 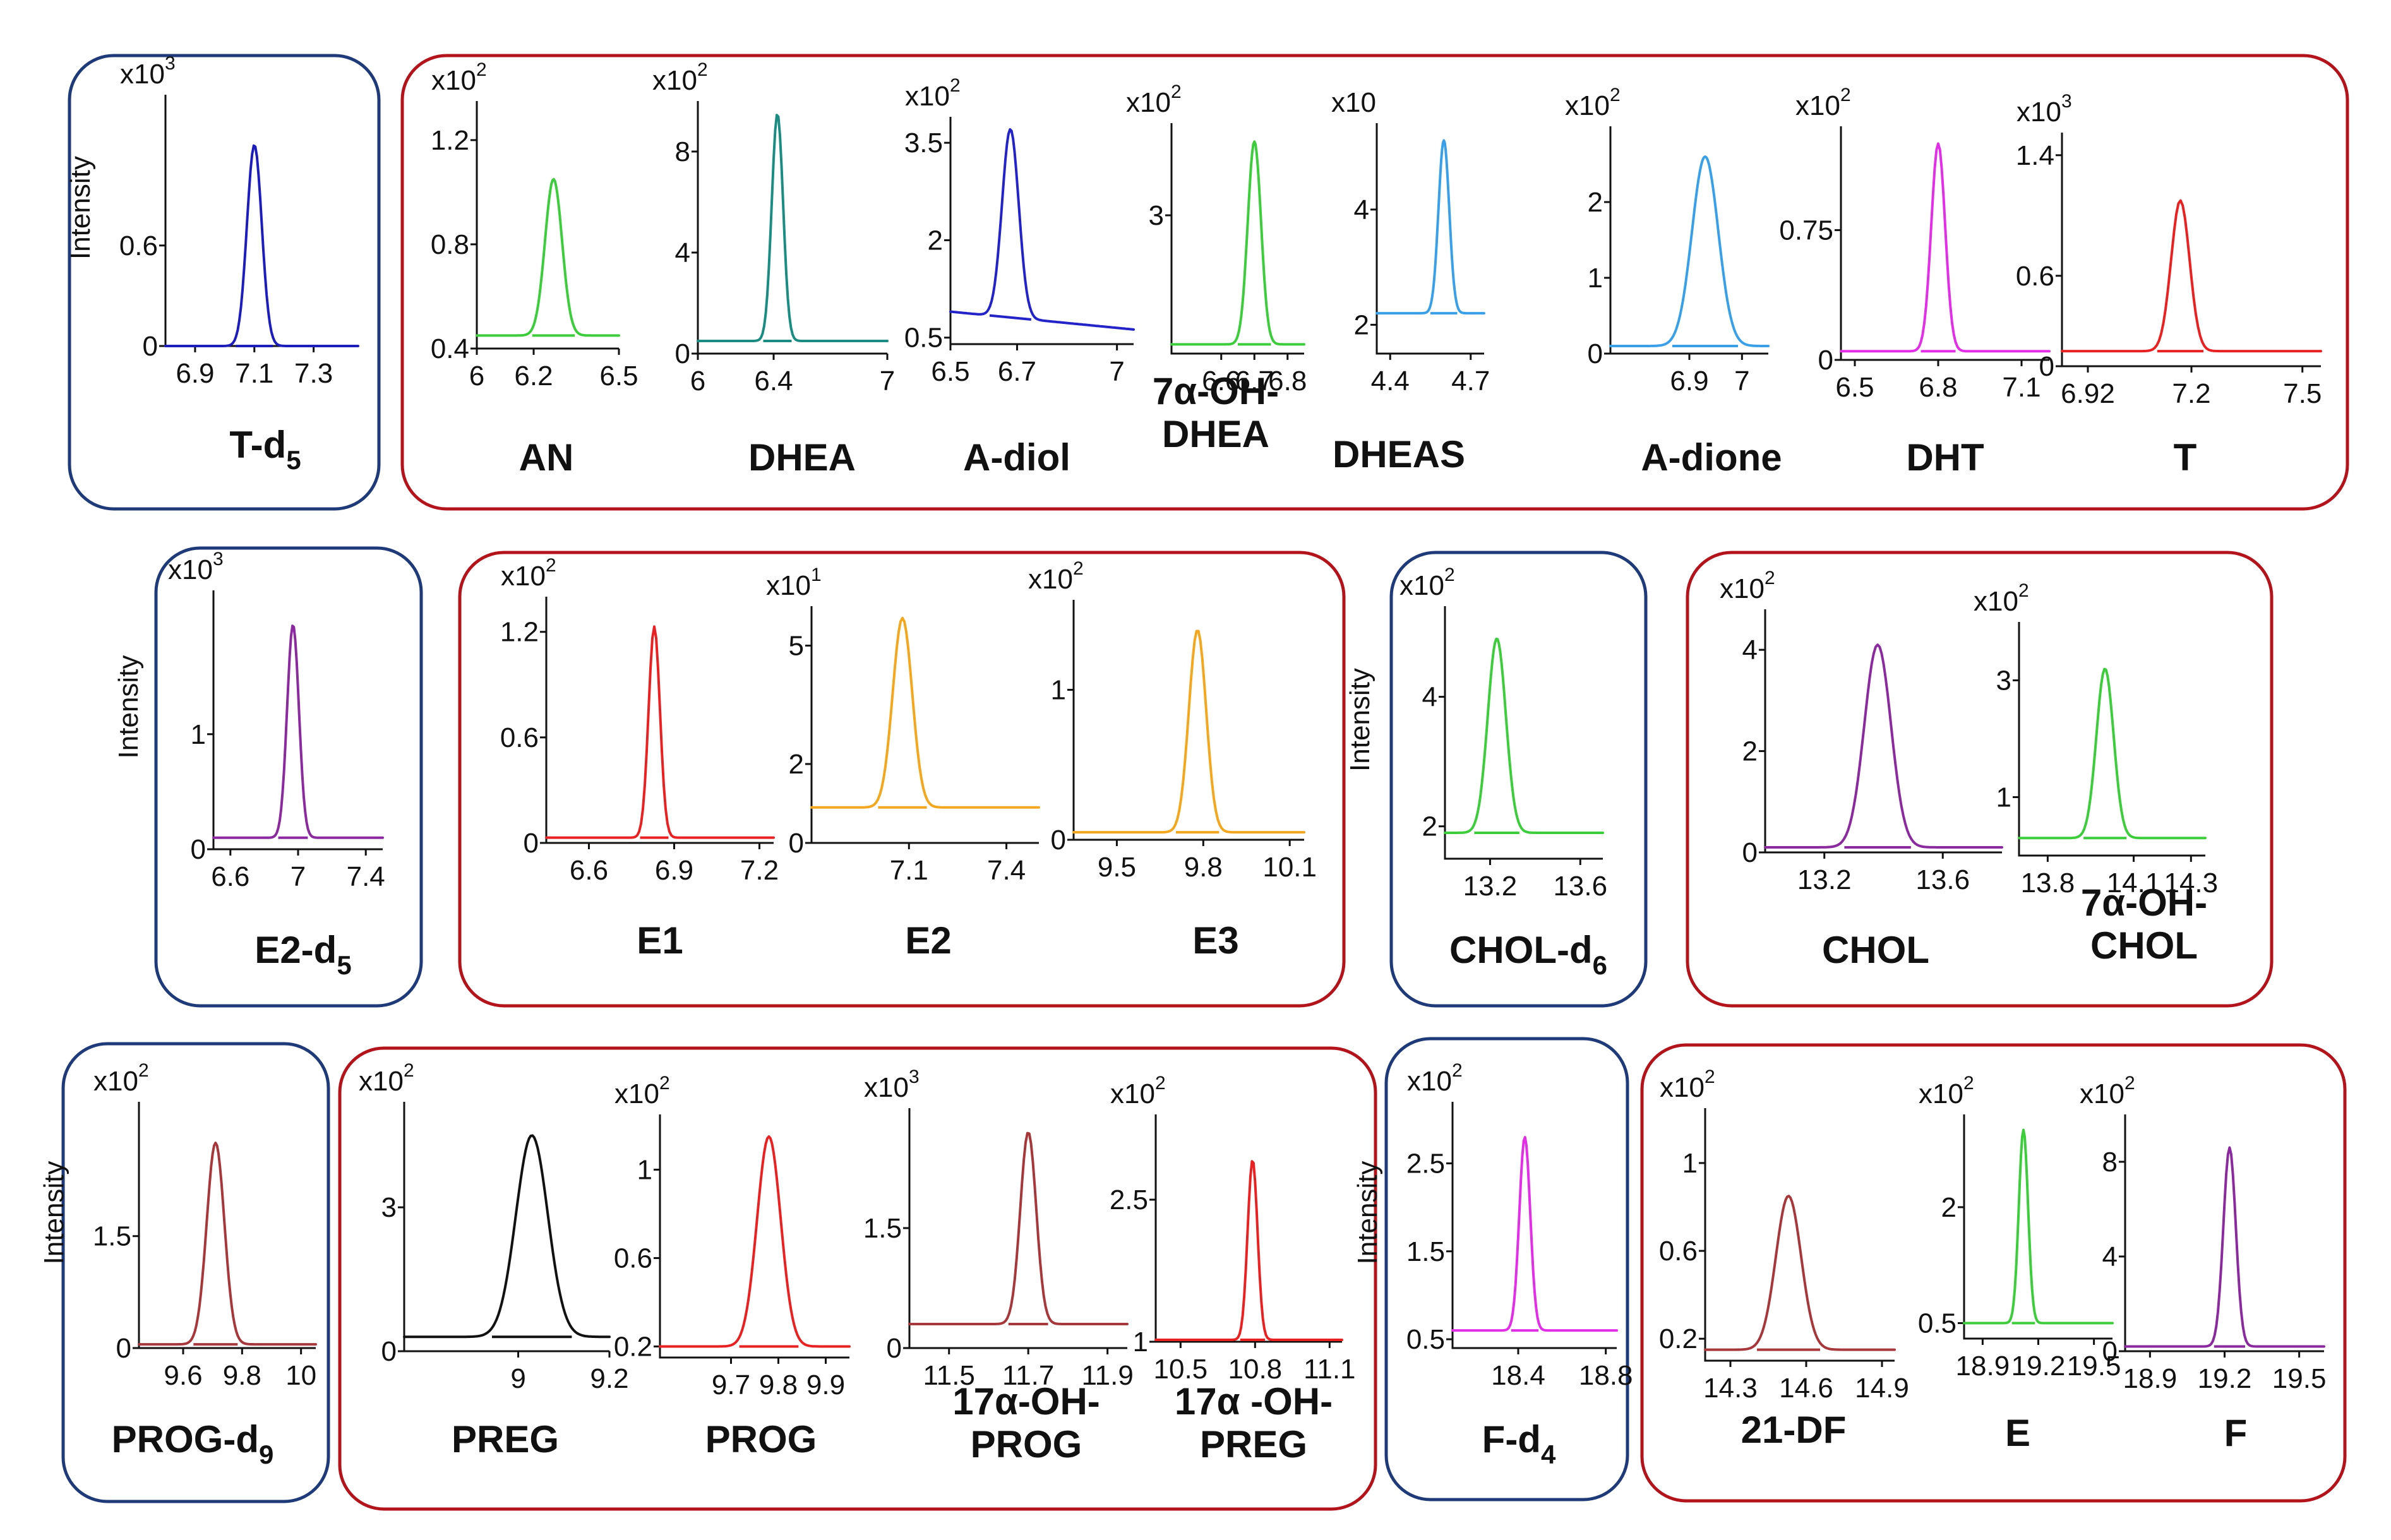 I want to click on compound-name: PREG, so click(x=506, y=1439).